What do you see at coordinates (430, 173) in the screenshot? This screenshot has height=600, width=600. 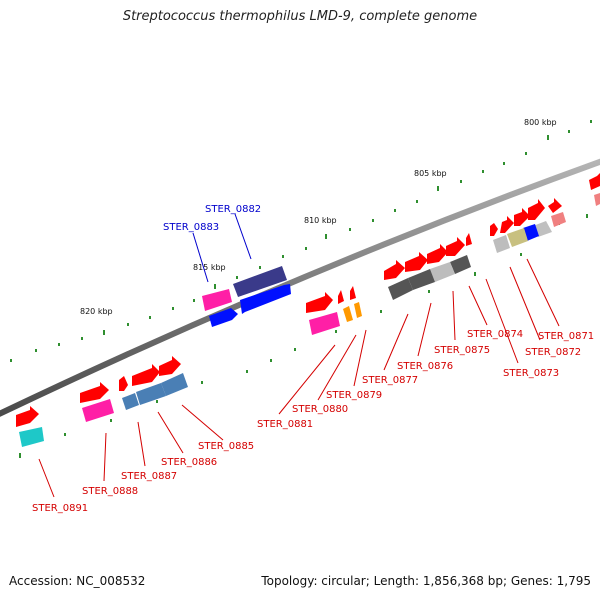 I see `scale-label-805kbp: 805 kbp` at bounding box center [430, 173].